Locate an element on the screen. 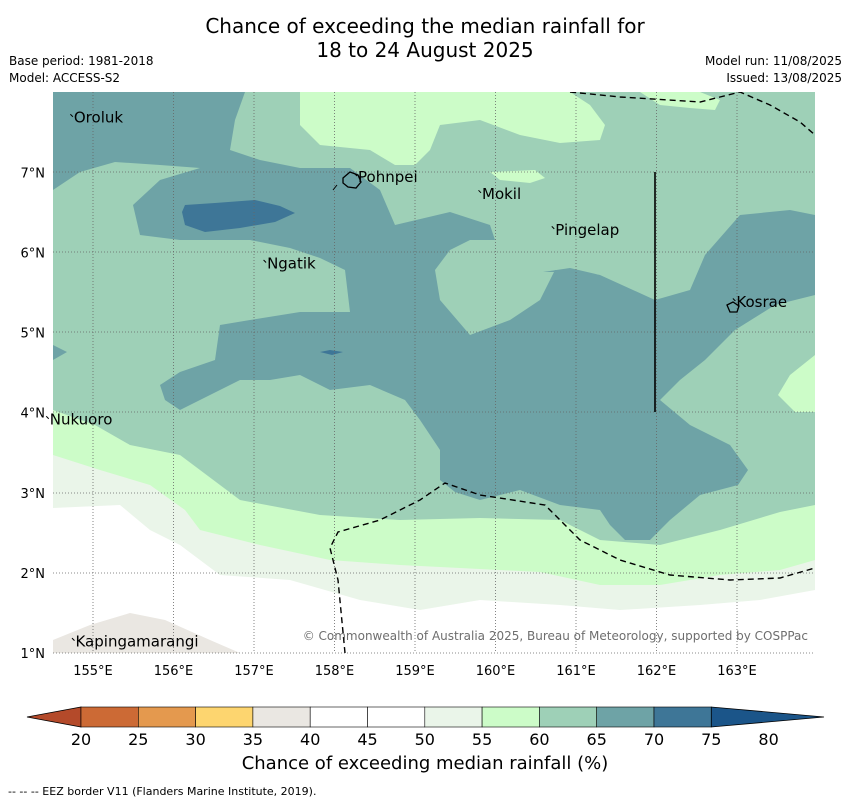 The width and height of the screenshot is (850, 804). band-70-75-west-edge is located at coordinates (60, 352).